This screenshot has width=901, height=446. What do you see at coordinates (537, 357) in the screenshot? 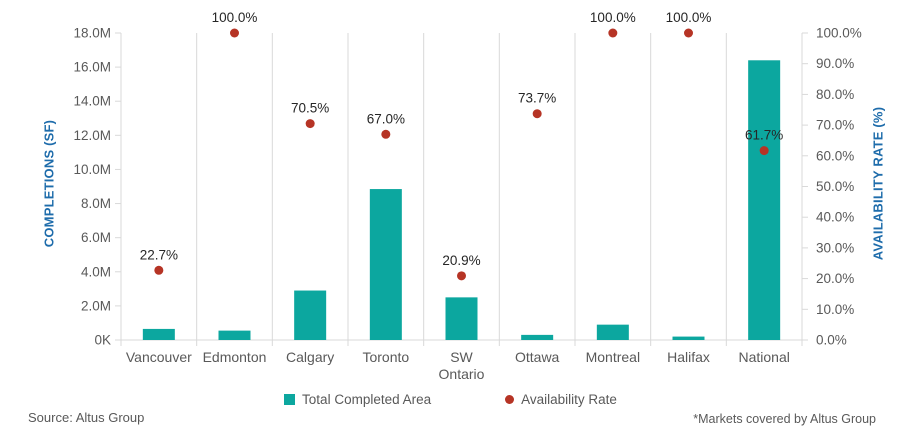
I see `category-label-ottawa: Ottawa` at bounding box center [537, 357].